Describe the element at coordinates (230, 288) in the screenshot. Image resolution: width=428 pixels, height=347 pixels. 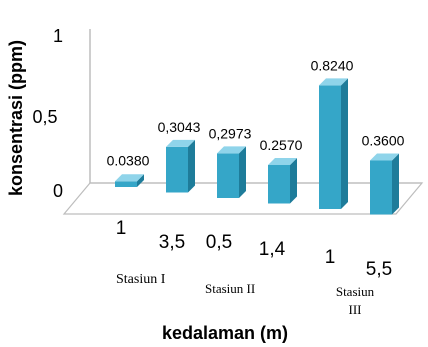
I see `group-label-stasiun-2: Stasiun II` at that location.